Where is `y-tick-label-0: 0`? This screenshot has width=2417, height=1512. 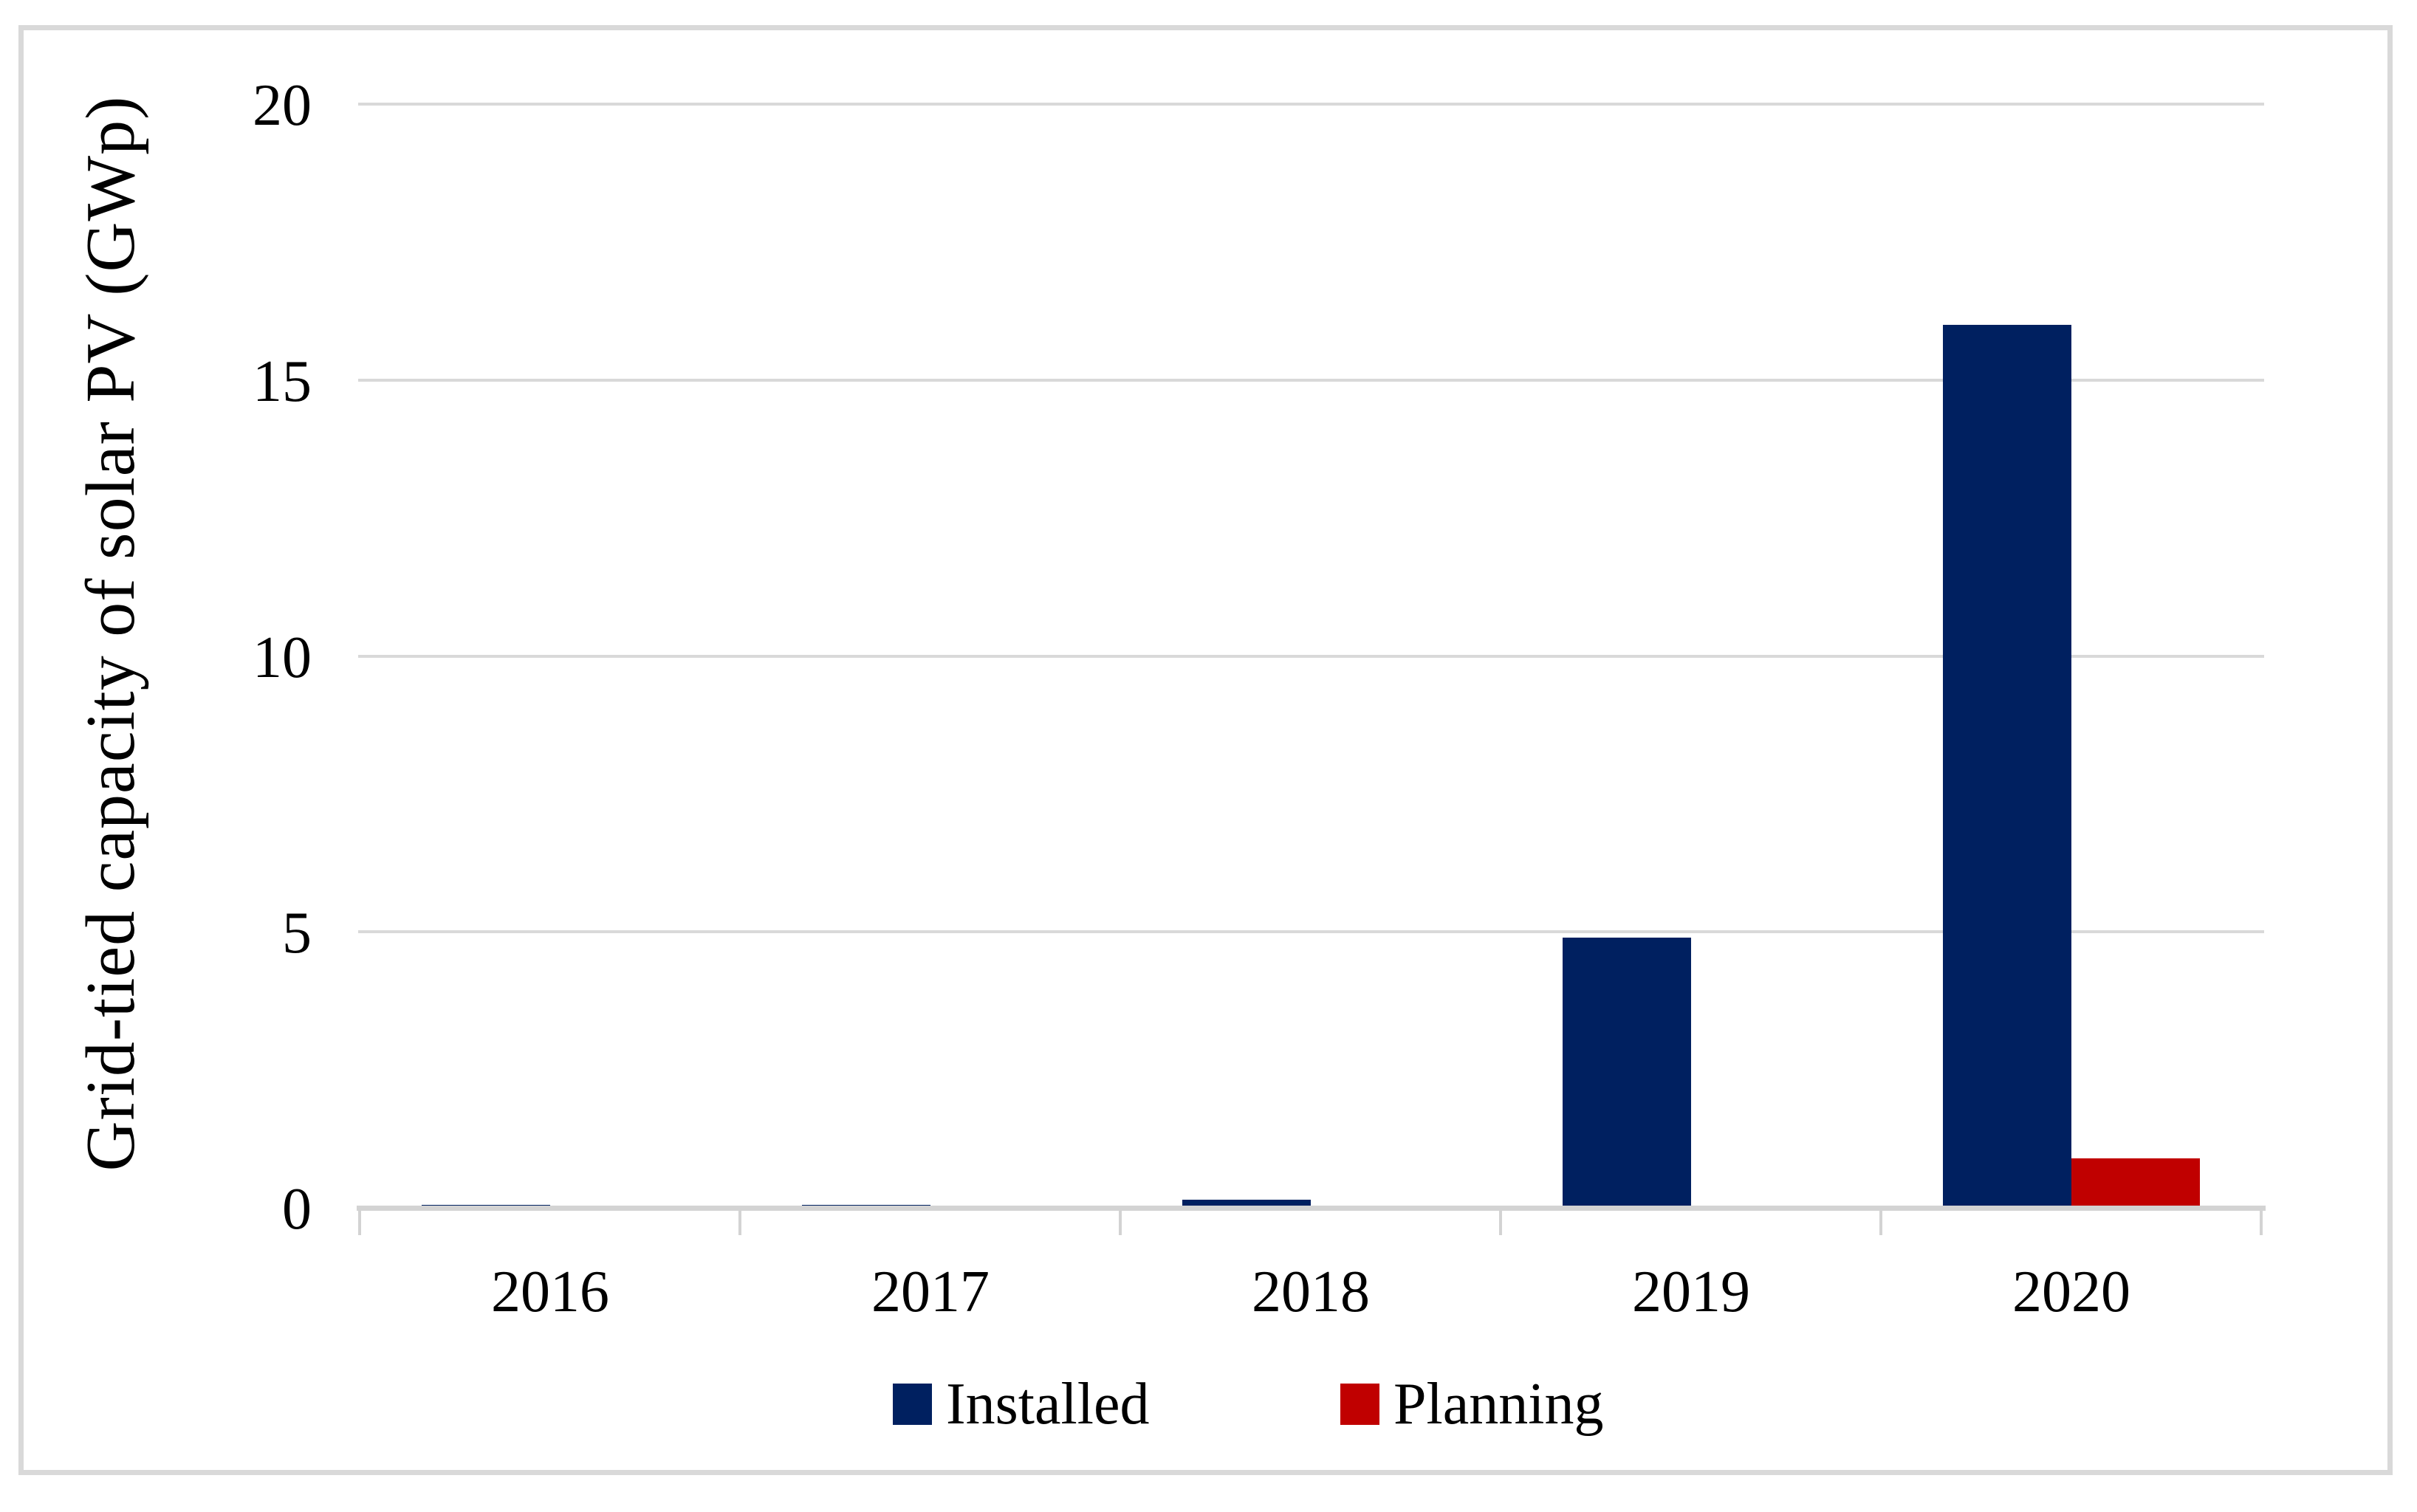 y-tick-label-0: 0 is located at coordinates (297, 1209).